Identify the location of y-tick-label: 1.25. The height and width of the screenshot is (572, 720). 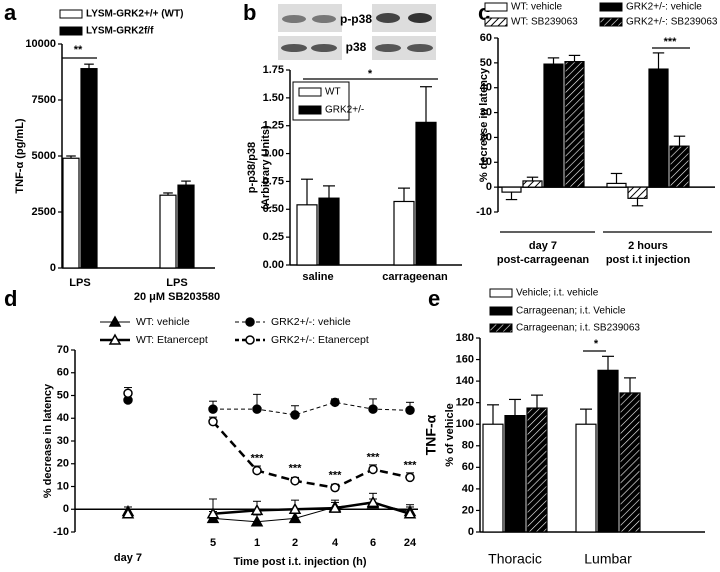
(273, 126).